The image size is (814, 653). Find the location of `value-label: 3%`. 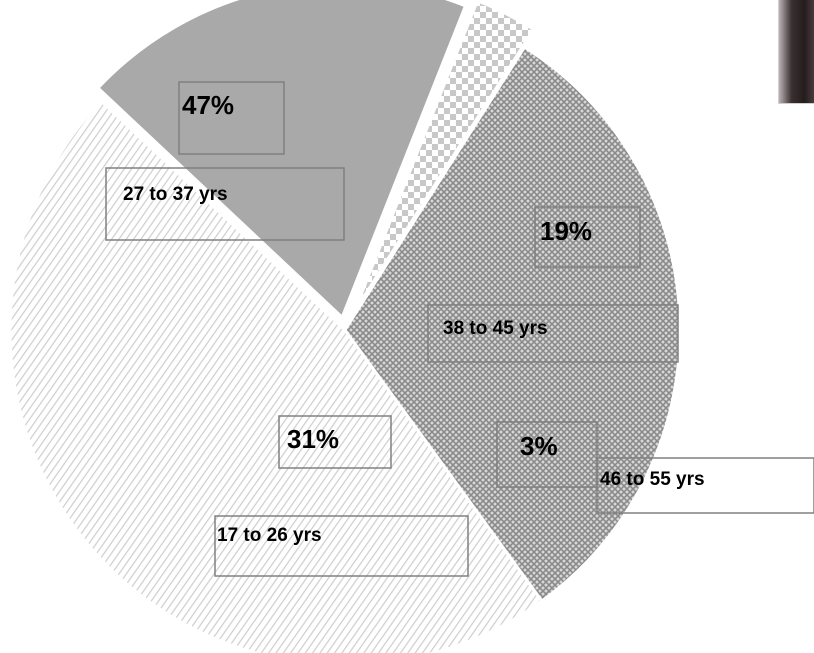

value-label: 3% is located at coordinates (539, 446).